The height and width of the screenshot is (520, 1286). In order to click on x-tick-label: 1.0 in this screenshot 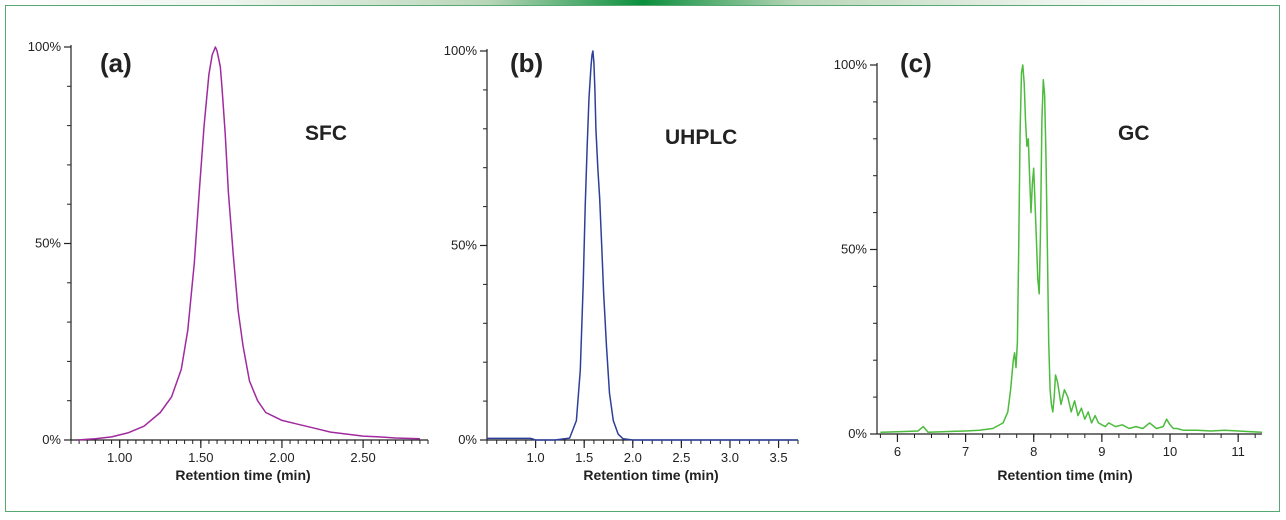, I will do `click(536, 457)`.